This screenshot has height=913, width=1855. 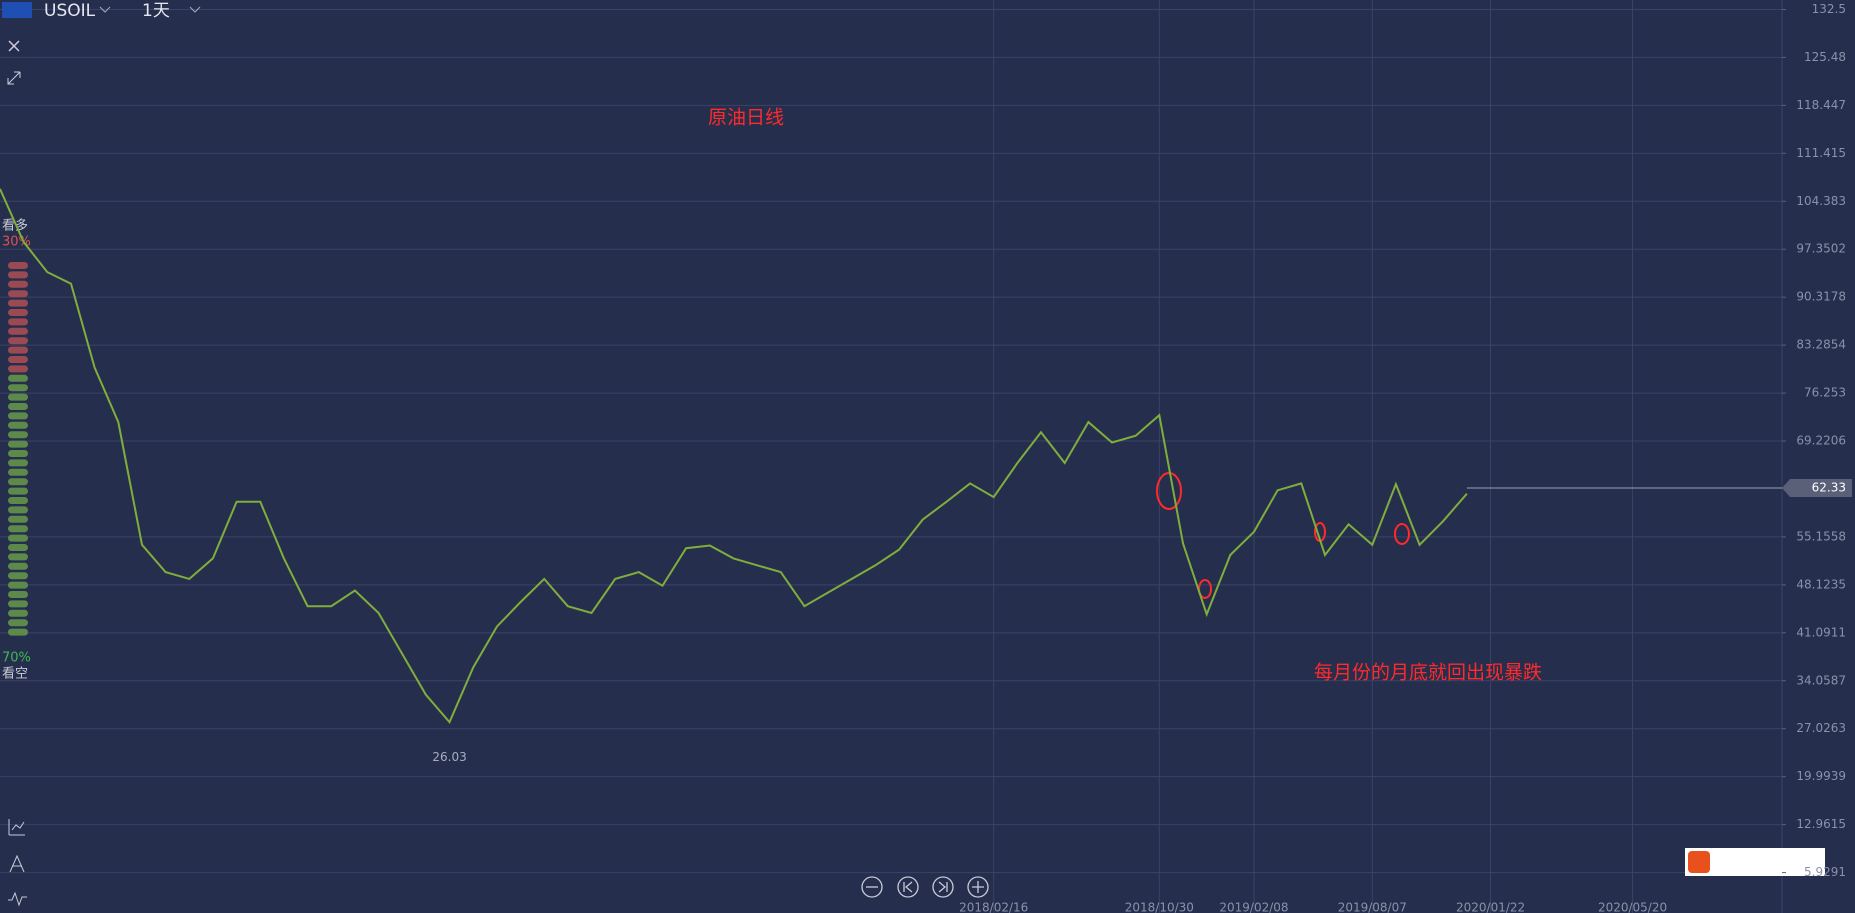 What do you see at coordinates (18, 449) in the screenshot?
I see `sentiment-bar` at bounding box center [18, 449].